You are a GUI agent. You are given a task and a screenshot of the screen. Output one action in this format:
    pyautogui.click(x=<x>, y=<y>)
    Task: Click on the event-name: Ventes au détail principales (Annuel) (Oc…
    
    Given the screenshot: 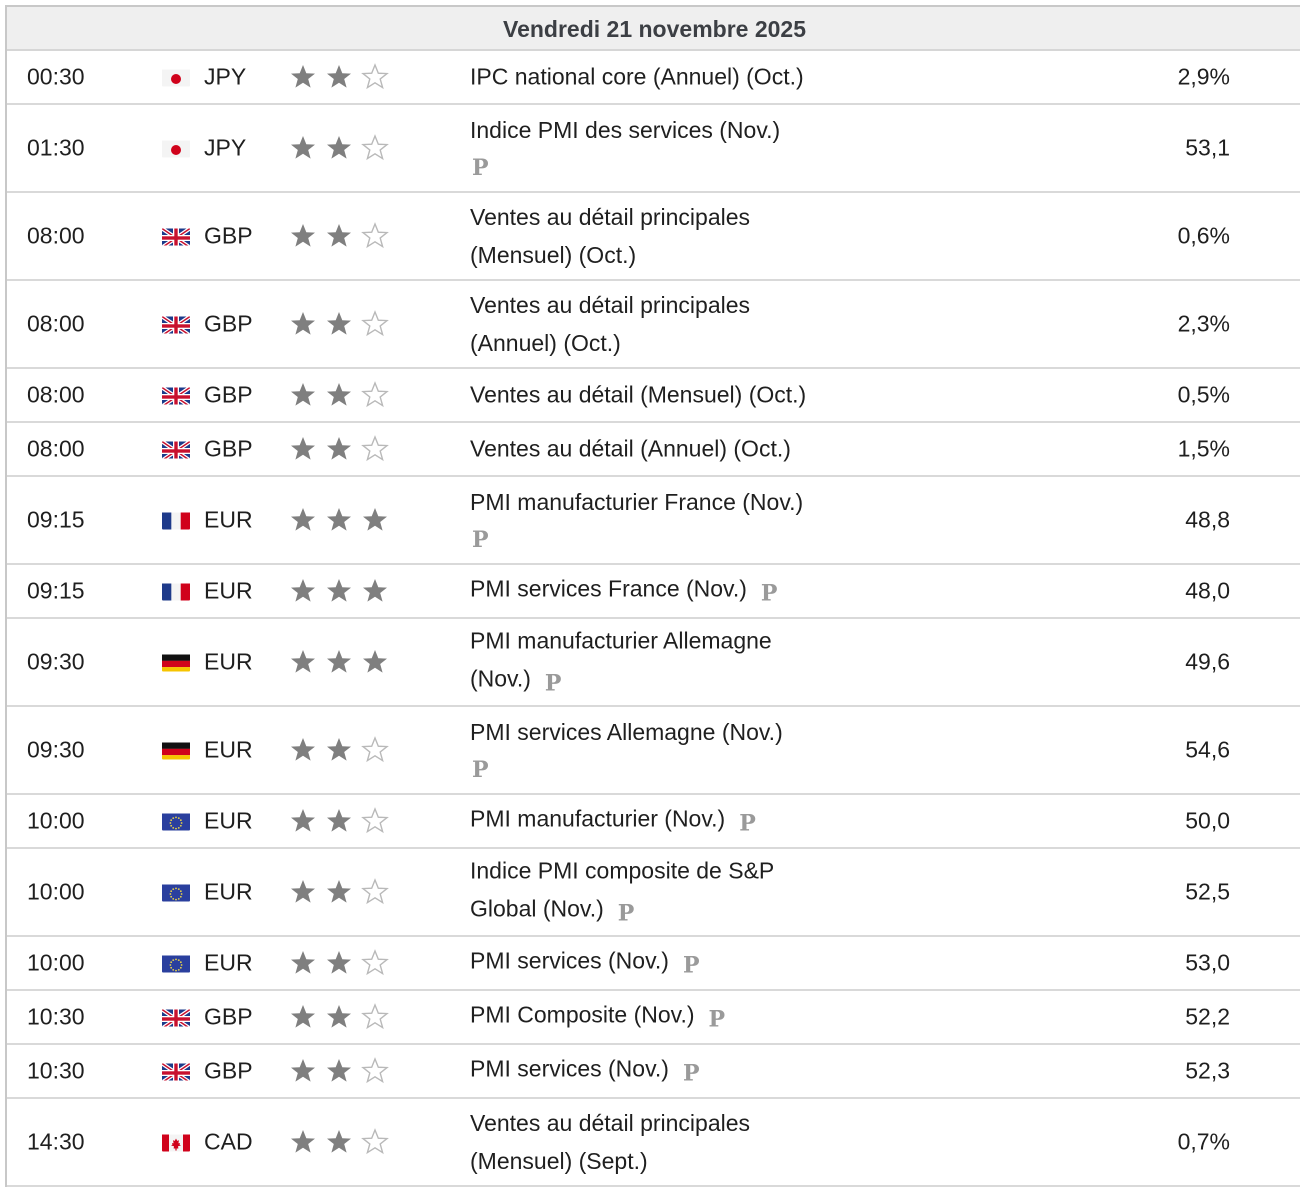 What is the action you would take?
    pyautogui.click(x=665, y=324)
    